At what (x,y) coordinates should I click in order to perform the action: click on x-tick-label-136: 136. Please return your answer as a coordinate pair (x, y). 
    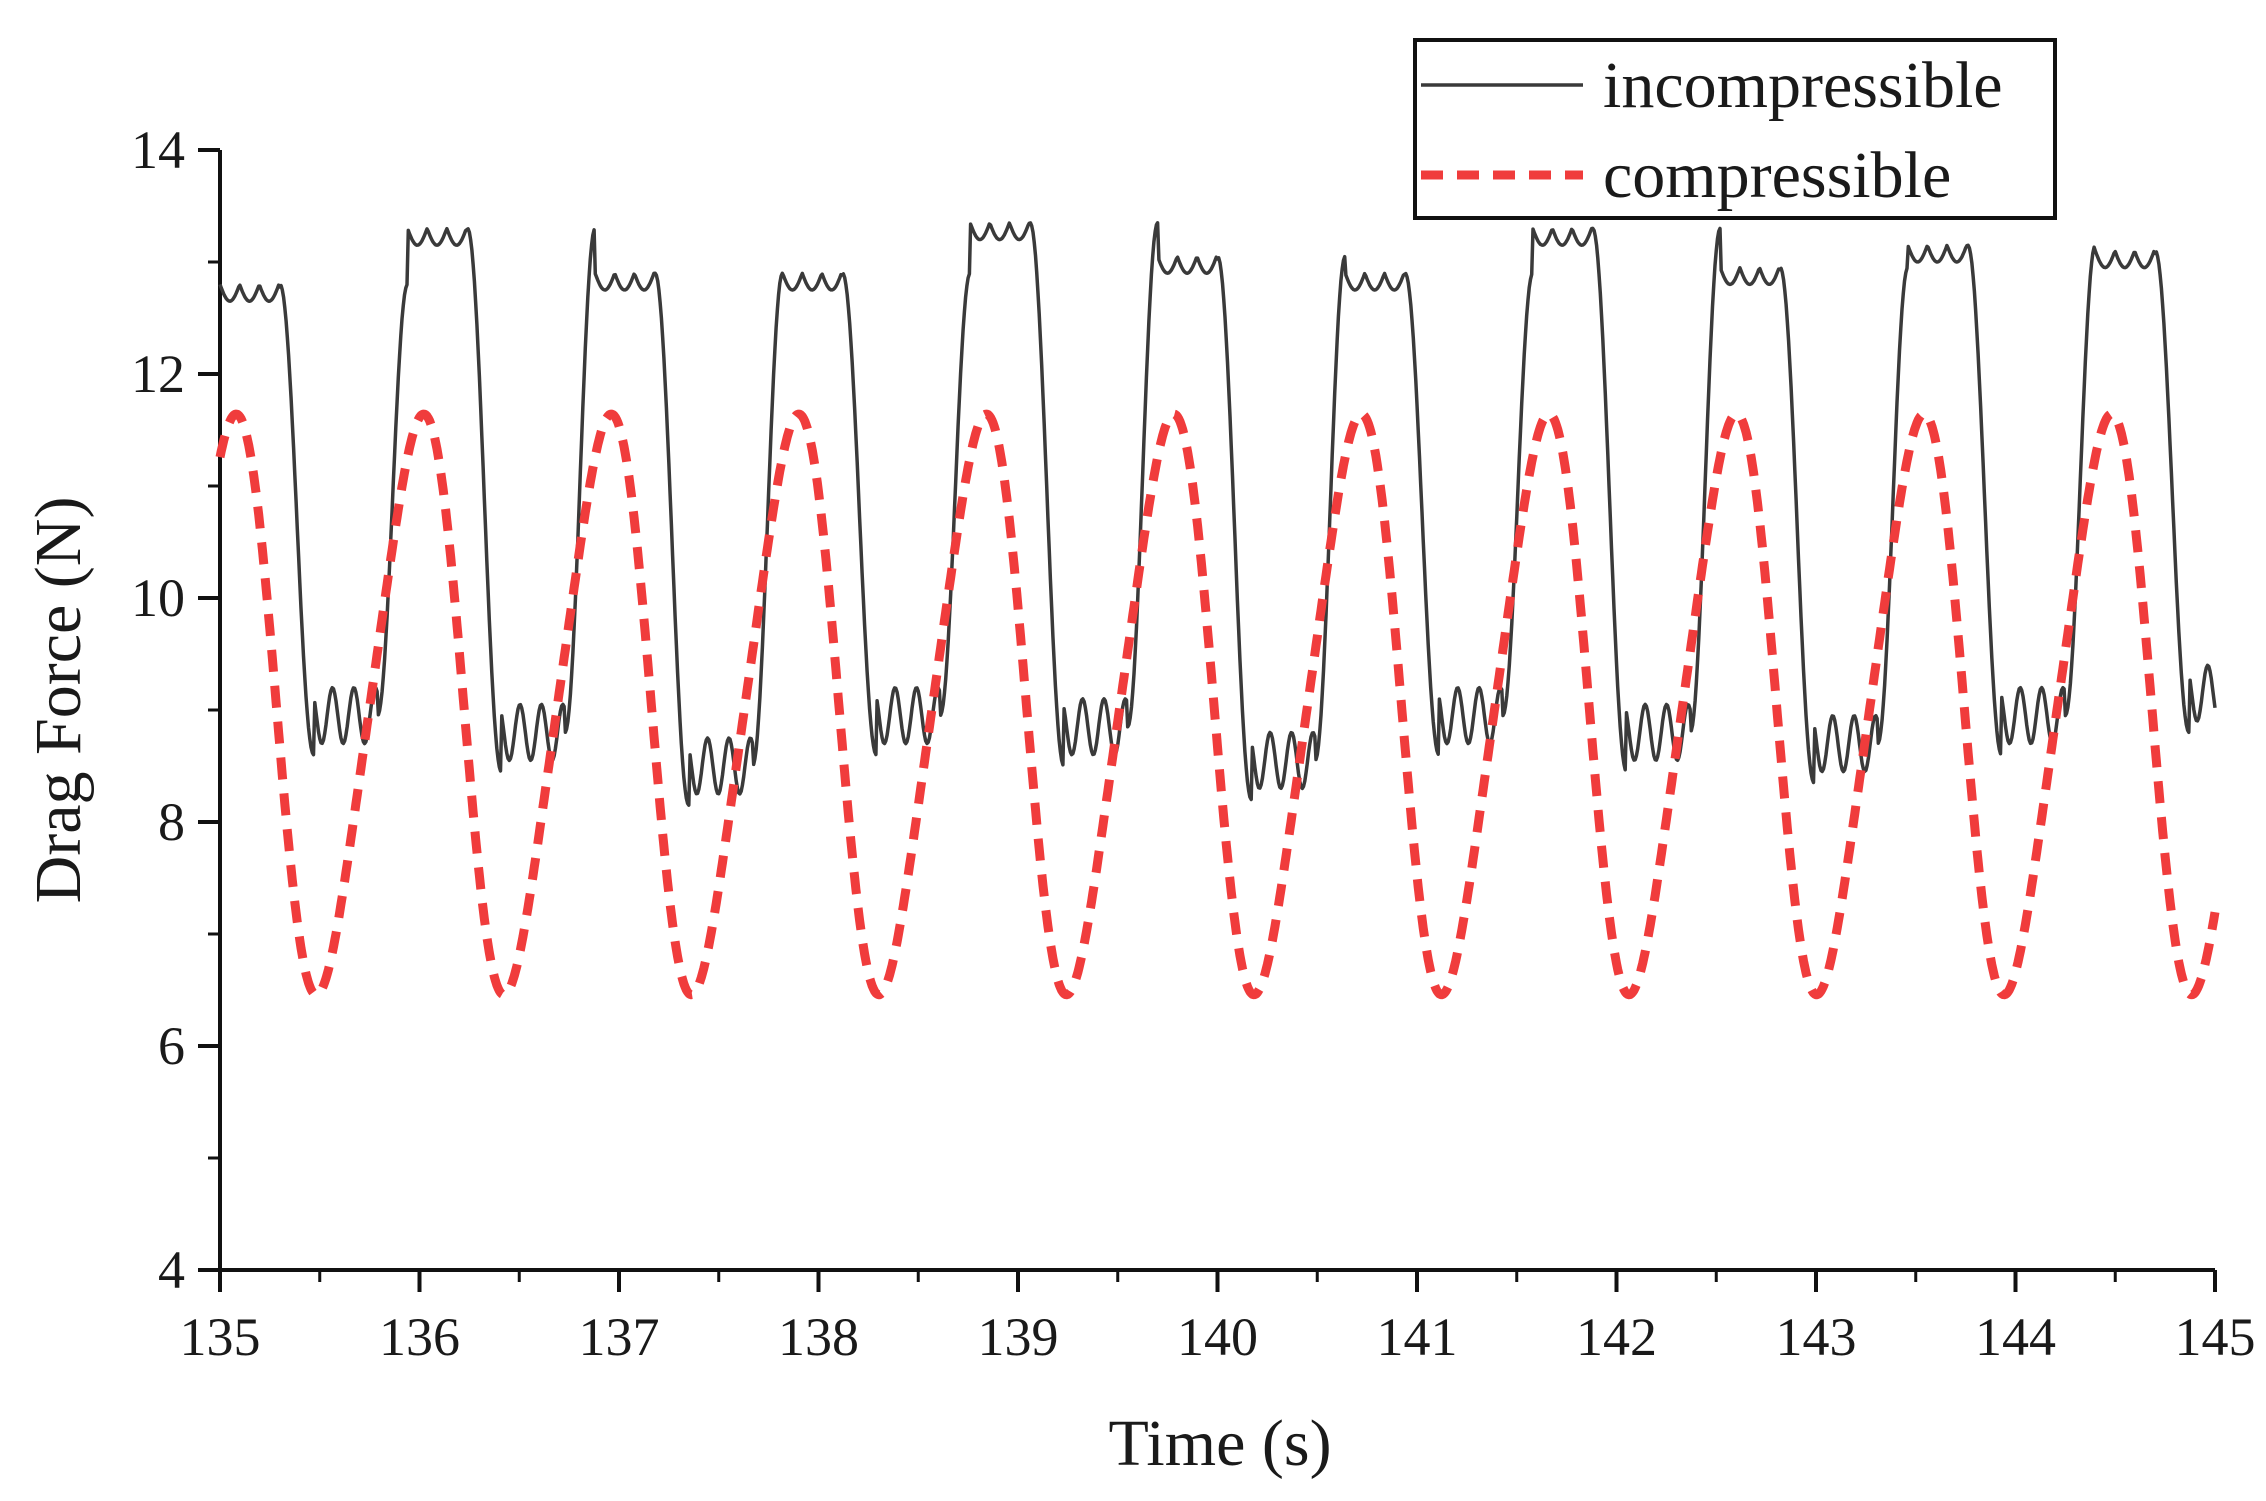
    Looking at the image, I should click on (419, 1337).